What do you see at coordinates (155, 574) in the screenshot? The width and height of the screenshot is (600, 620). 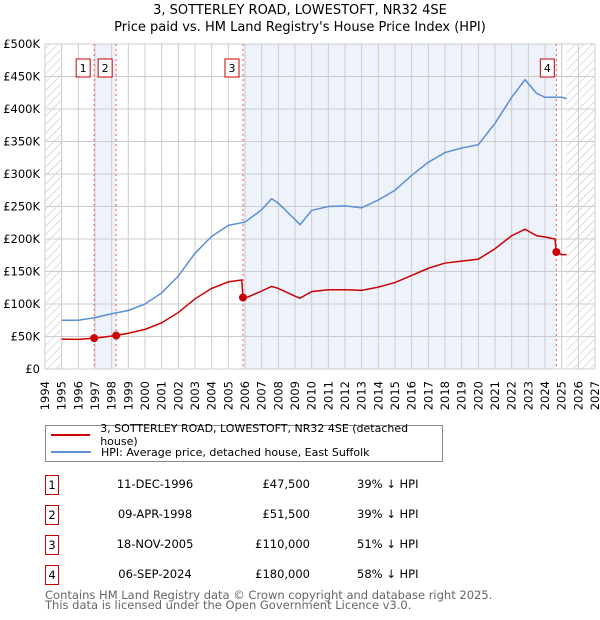 I see `sale-date: 06-SEP-2024` at bounding box center [155, 574].